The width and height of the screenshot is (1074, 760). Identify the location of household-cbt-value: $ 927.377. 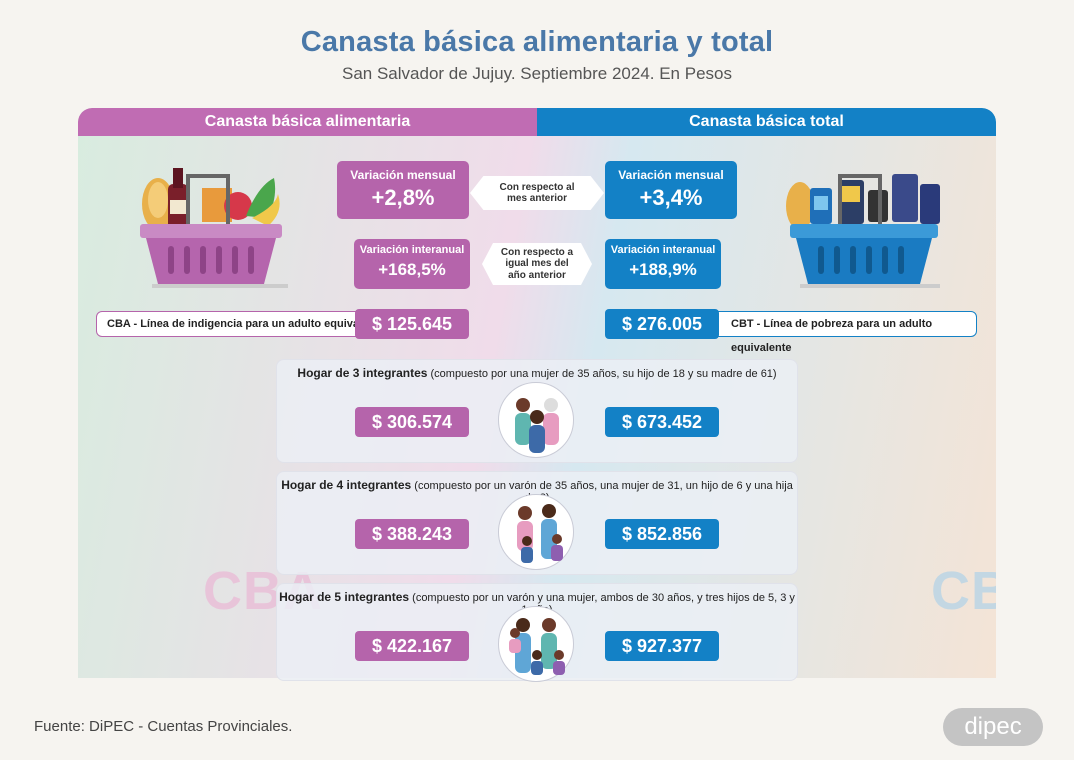
(662, 646).